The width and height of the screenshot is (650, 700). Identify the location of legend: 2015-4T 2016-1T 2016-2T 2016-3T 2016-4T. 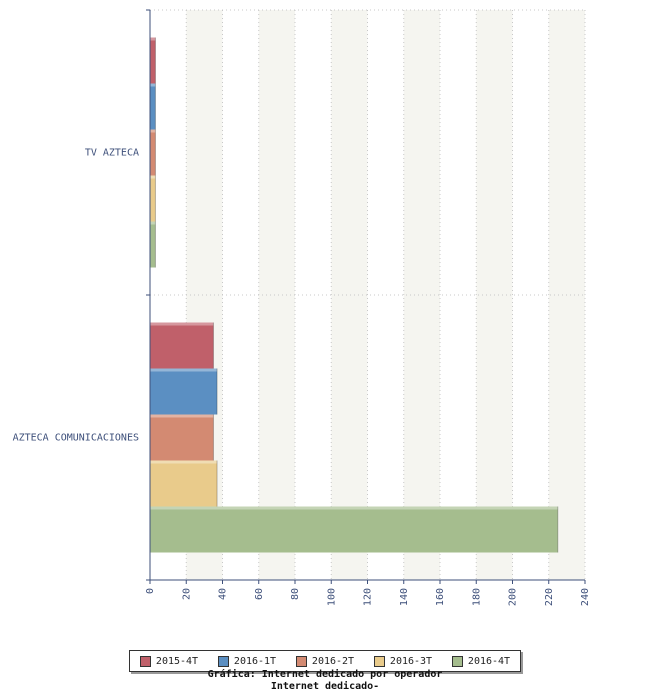
(325, 661).